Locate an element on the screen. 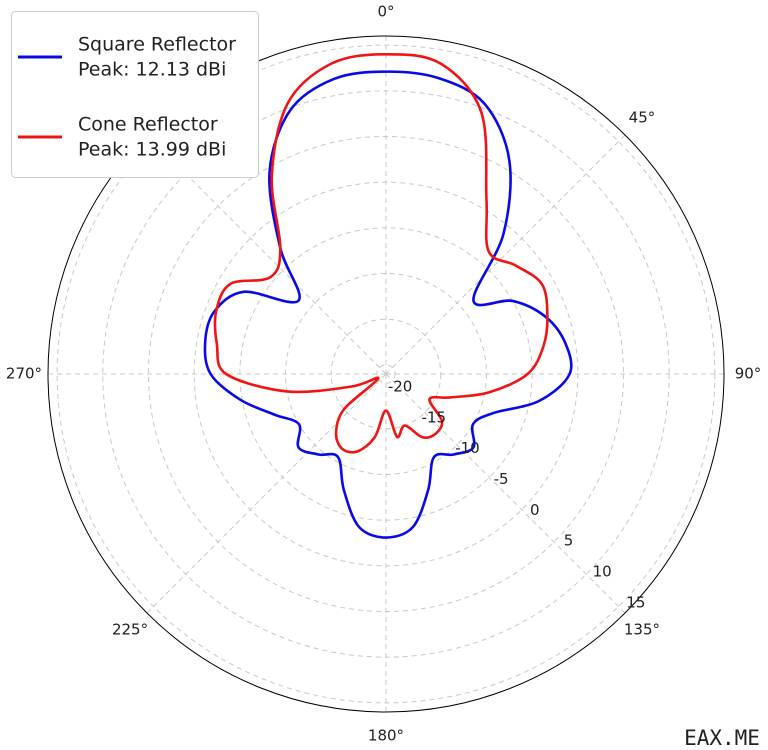 This screenshot has width=768, height=750. r-tick-label: -20 is located at coordinates (400, 386).